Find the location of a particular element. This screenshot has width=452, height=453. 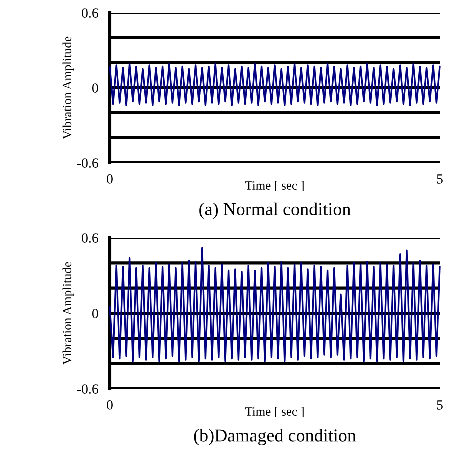

line-series is located at coordinates (275, 84).